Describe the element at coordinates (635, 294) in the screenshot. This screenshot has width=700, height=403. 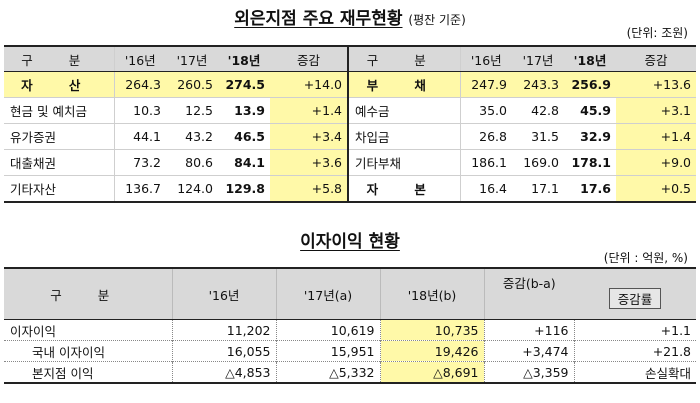
I see `header-change-rate: 증감률` at that location.